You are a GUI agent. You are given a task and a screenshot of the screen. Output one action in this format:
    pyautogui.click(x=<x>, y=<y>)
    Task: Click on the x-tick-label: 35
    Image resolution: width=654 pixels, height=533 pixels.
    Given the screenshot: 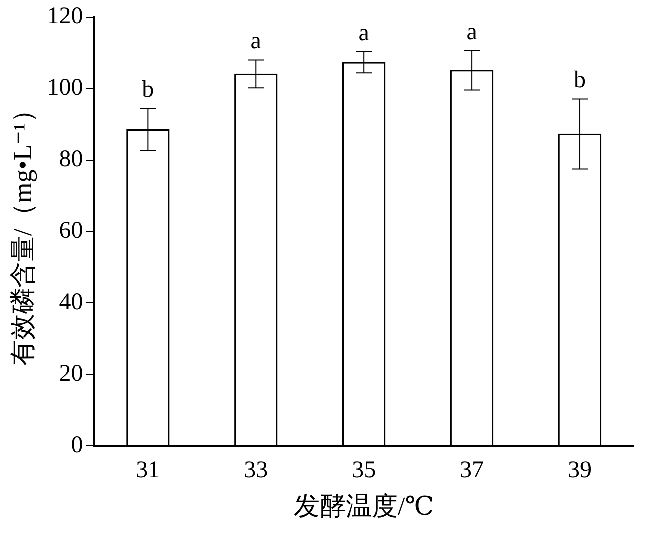 What is the action you would take?
    pyautogui.click(x=364, y=471)
    